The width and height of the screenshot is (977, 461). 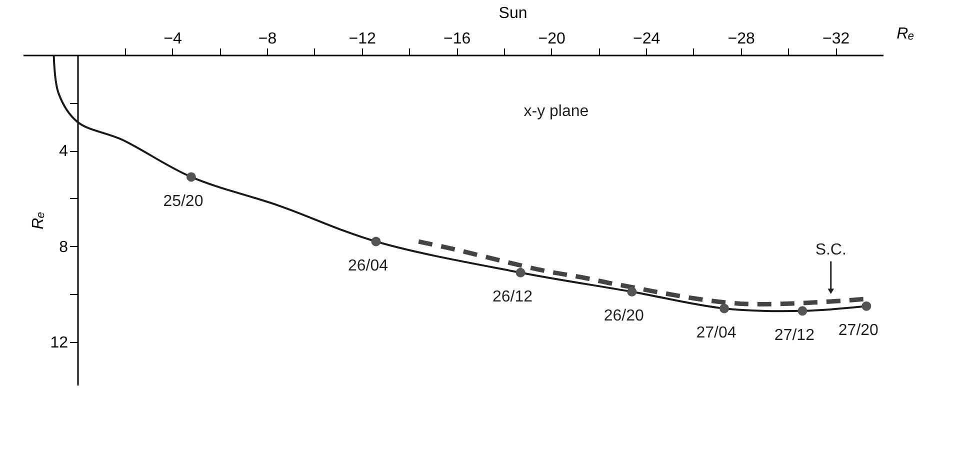 I want to click on x-tick-label: −32, so click(x=836, y=39).